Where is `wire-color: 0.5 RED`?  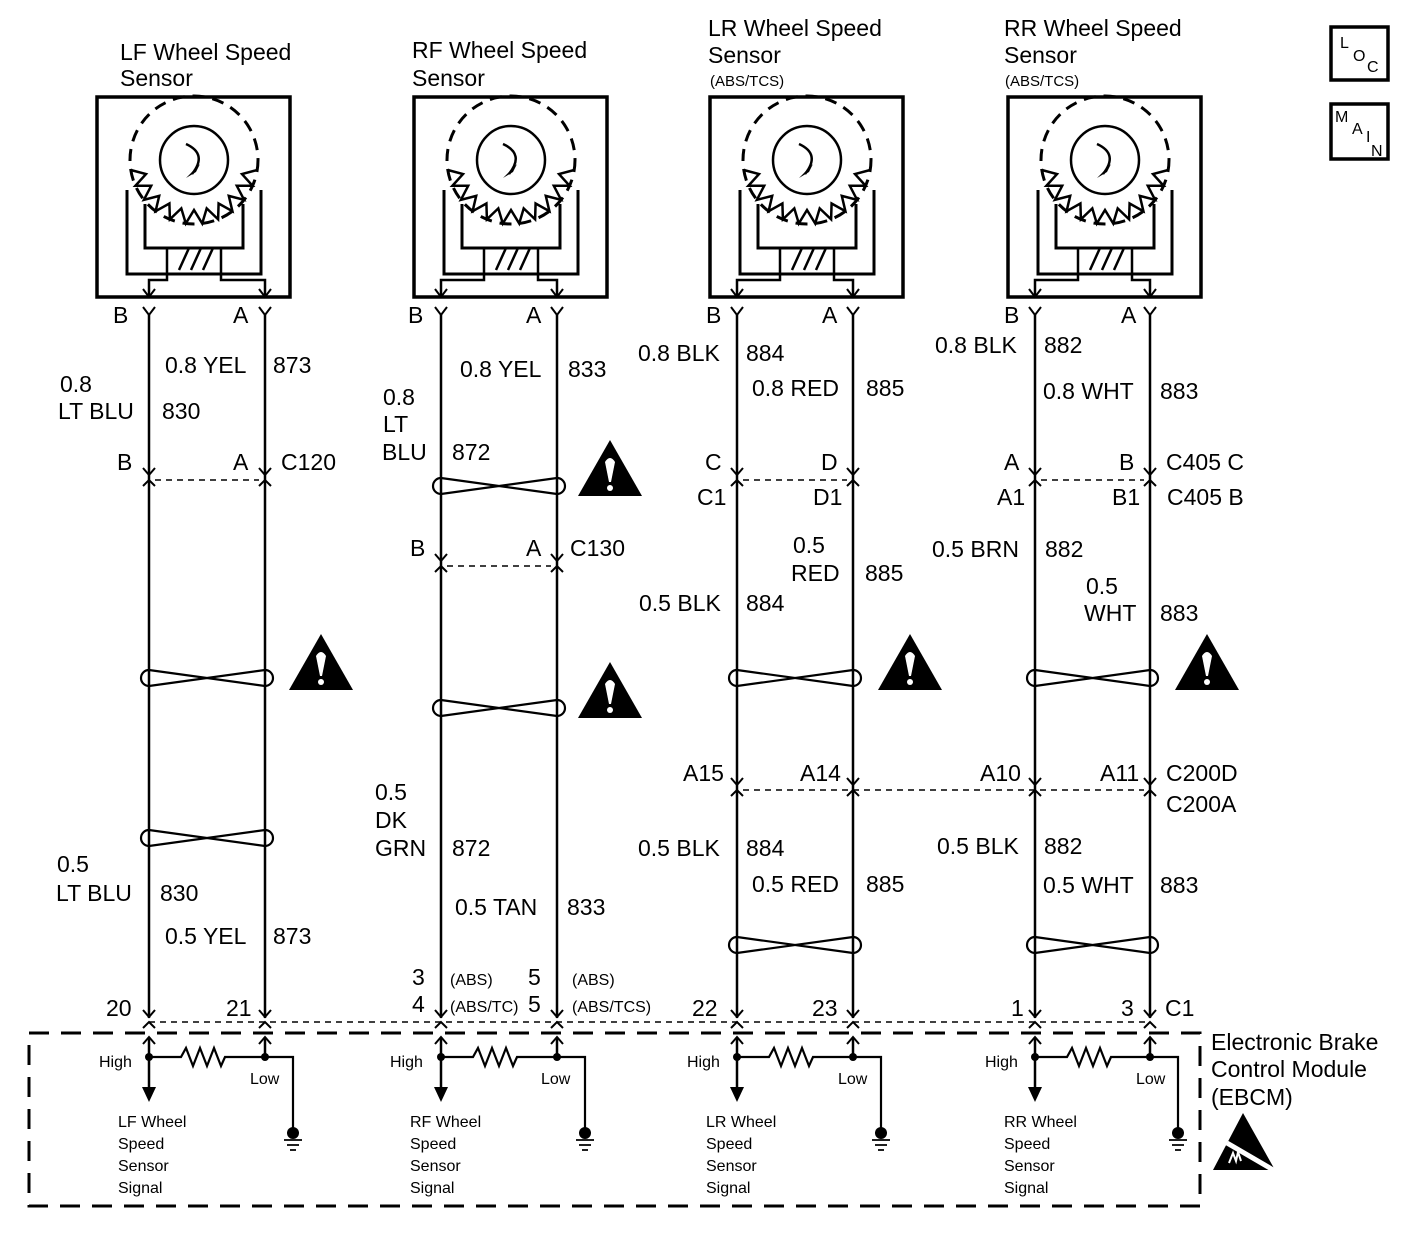 wire-color: 0.5 RED is located at coordinates (795, 884).